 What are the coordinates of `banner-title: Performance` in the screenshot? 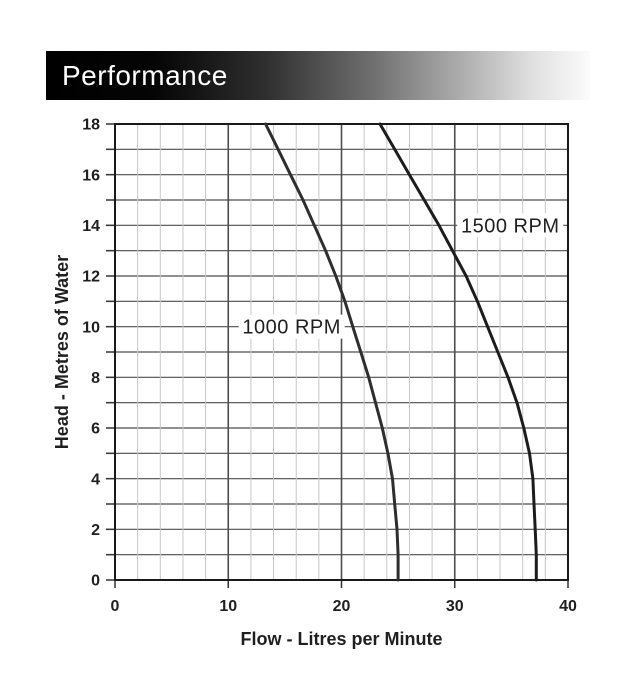 It's located at (145, 75).